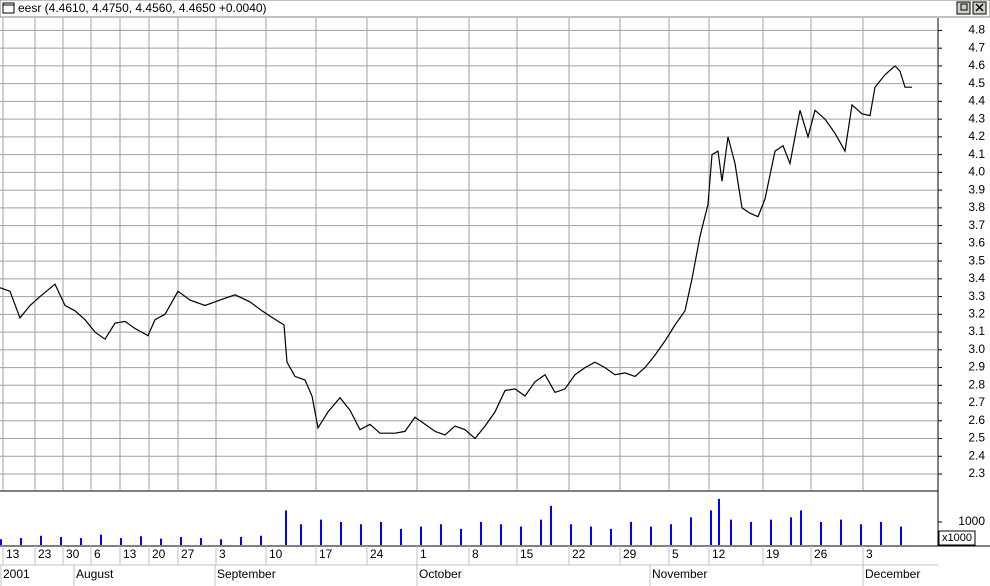  I want to click on y-tick-label: 2.6, so click(976, 420).